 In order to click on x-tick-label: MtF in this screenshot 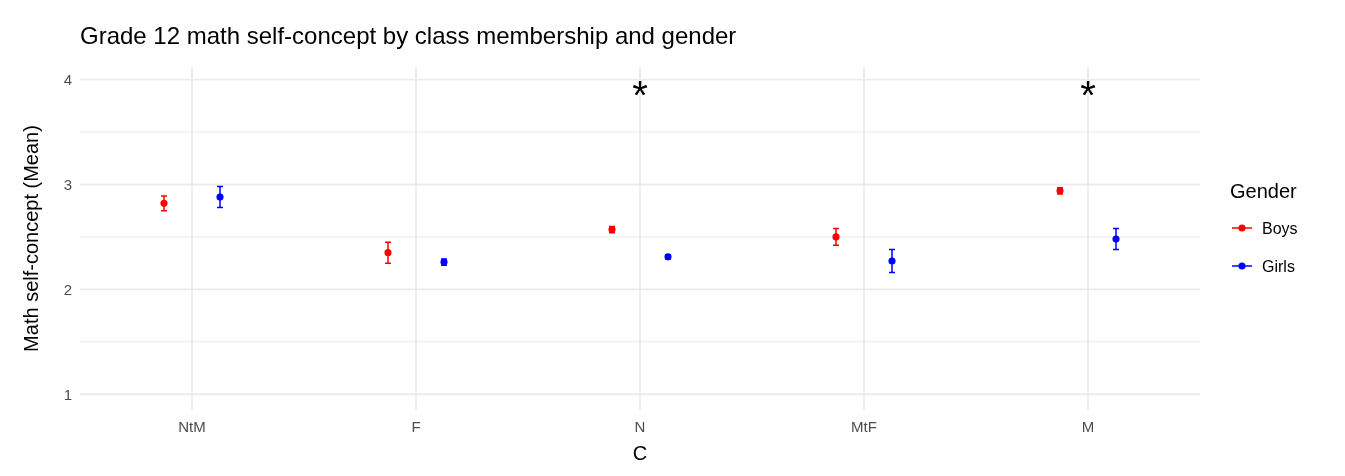, I will do `click(864, 426)`.